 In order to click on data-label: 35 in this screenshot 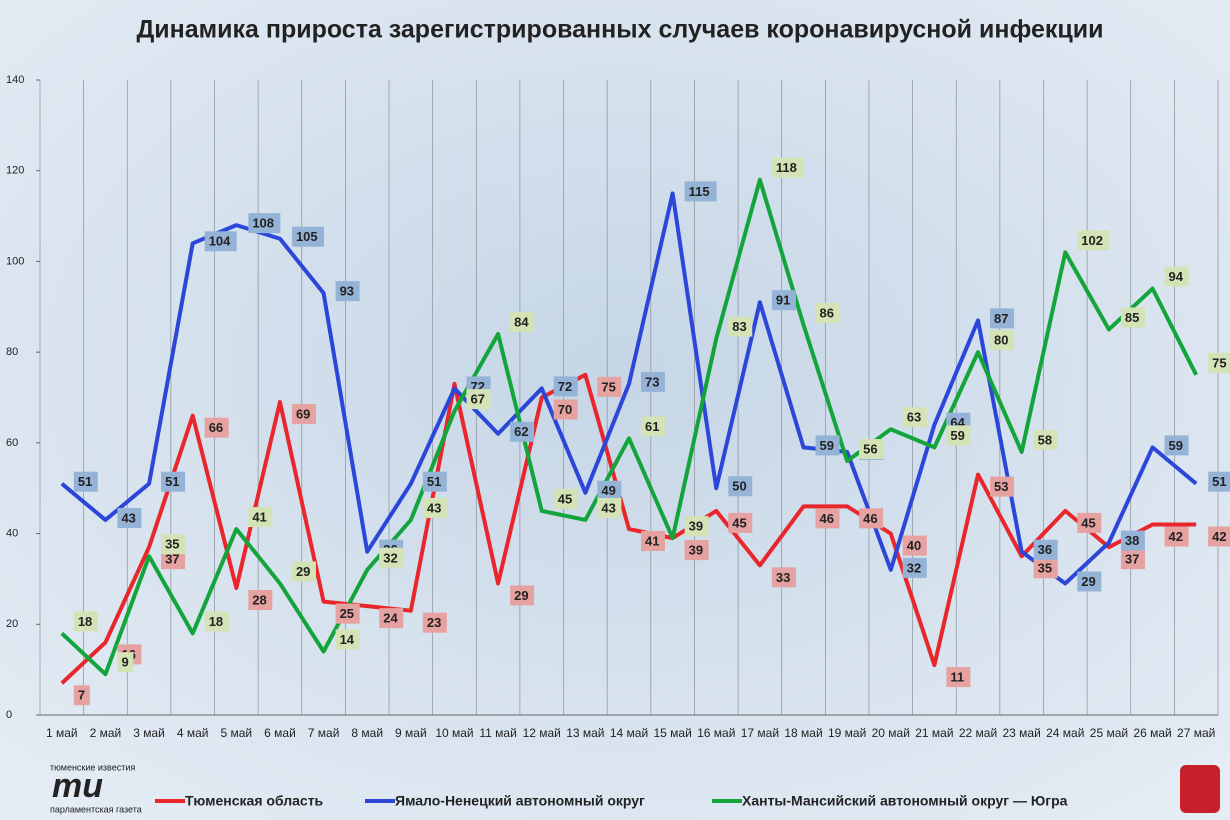, I will do `click(1045, 568)`.